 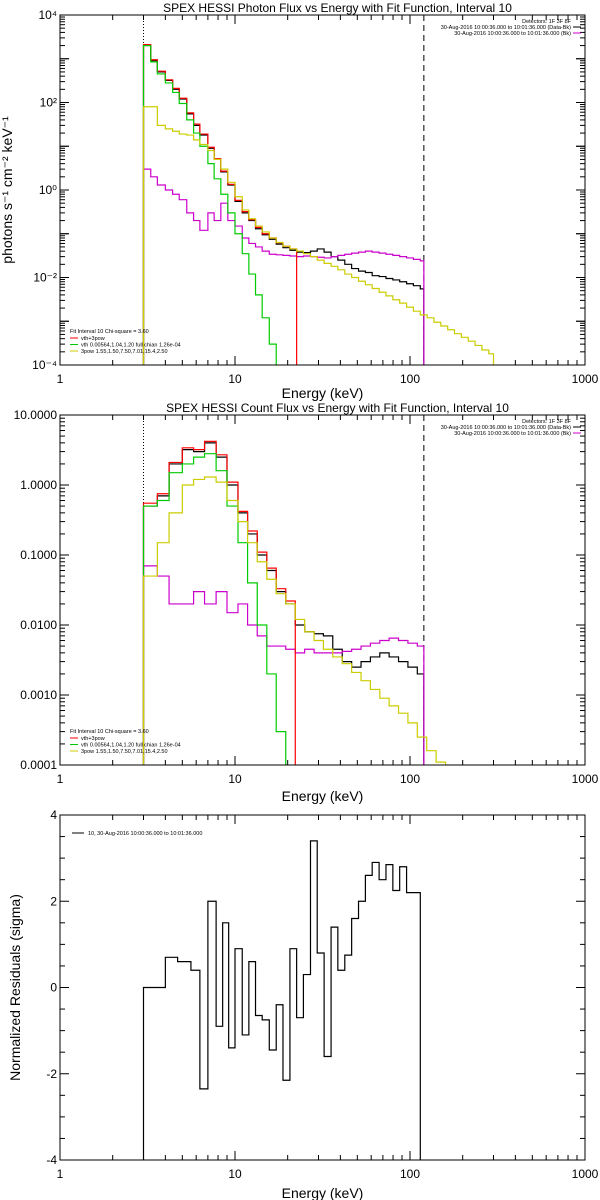 I want to click on y-tick-label: 10², so click(x=48, y=103).